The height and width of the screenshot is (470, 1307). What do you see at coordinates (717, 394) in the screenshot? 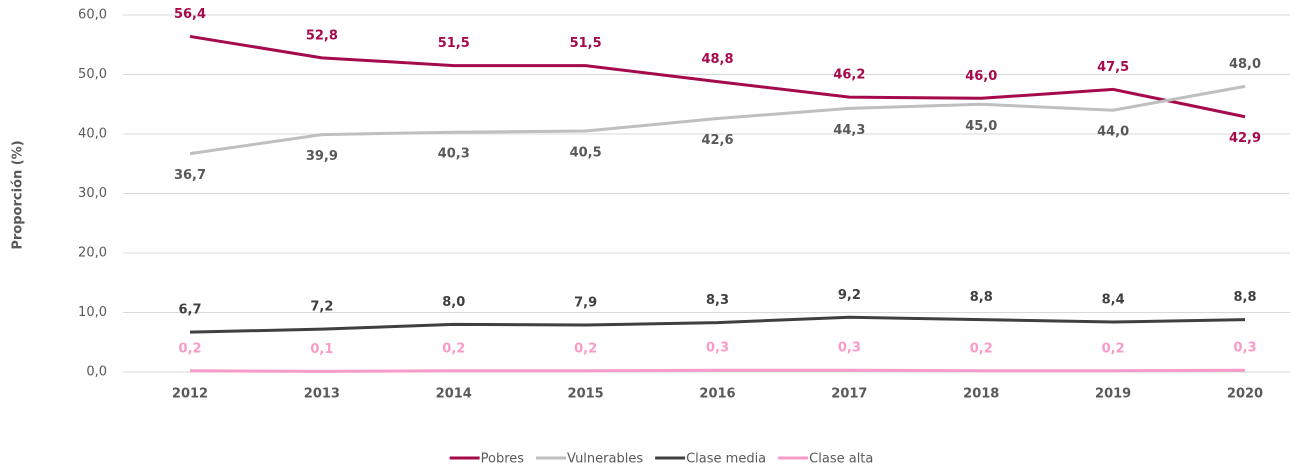
I see `x-tick-label: 2016` at bounding box center [717, 394].